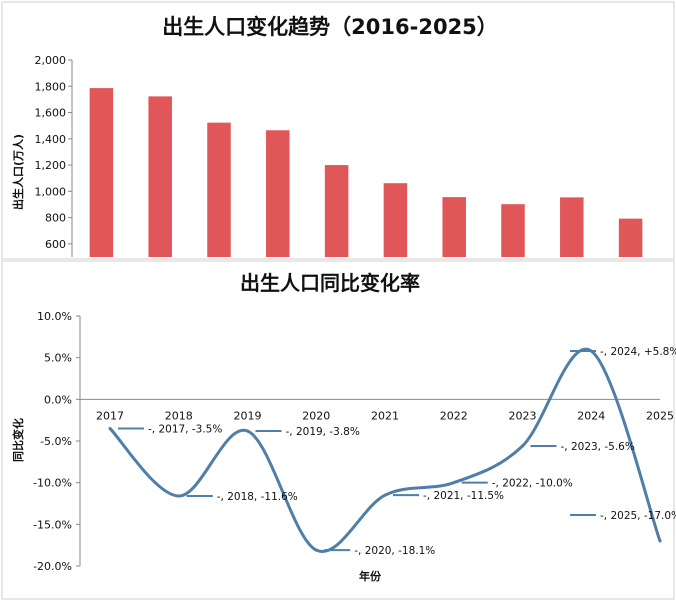 This screenshot has height=602, width=676. Describe the element at coordinates (522, 446) in the screenshot. I see `point-2023` at that location.